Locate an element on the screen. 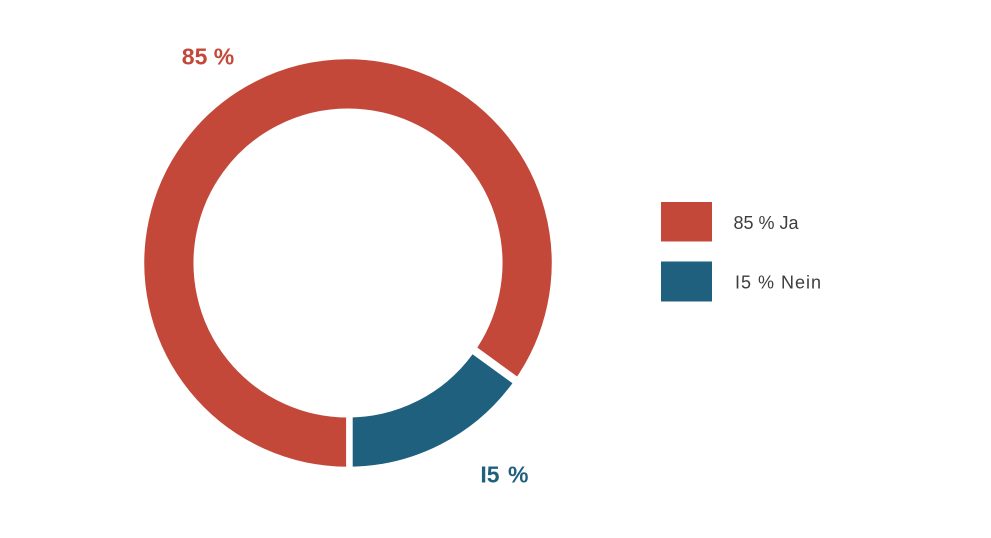 This screenshot has height=538, width=991. svg-text: 85 % Ja is located at coordinates (767, 223).